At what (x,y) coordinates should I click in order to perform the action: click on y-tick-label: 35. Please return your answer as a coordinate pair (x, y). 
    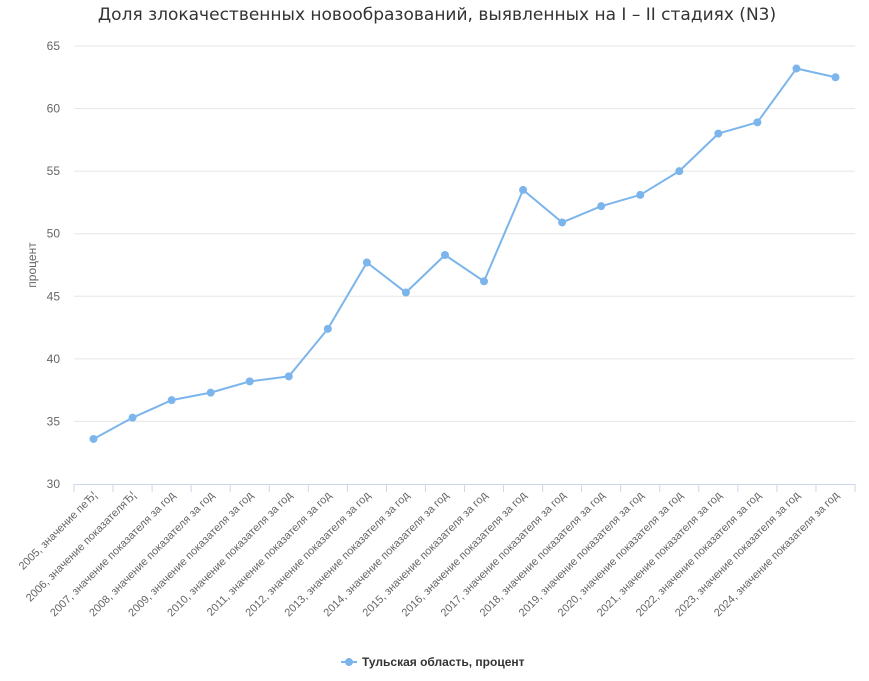
    Looking at the image, I should click on (54, 421).